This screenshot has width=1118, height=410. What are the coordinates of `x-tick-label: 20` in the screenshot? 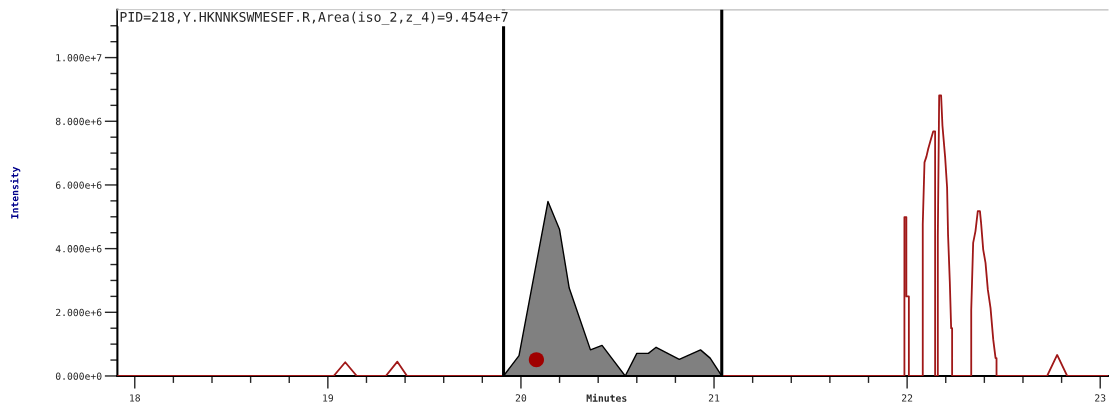 It's located at (521, 398).